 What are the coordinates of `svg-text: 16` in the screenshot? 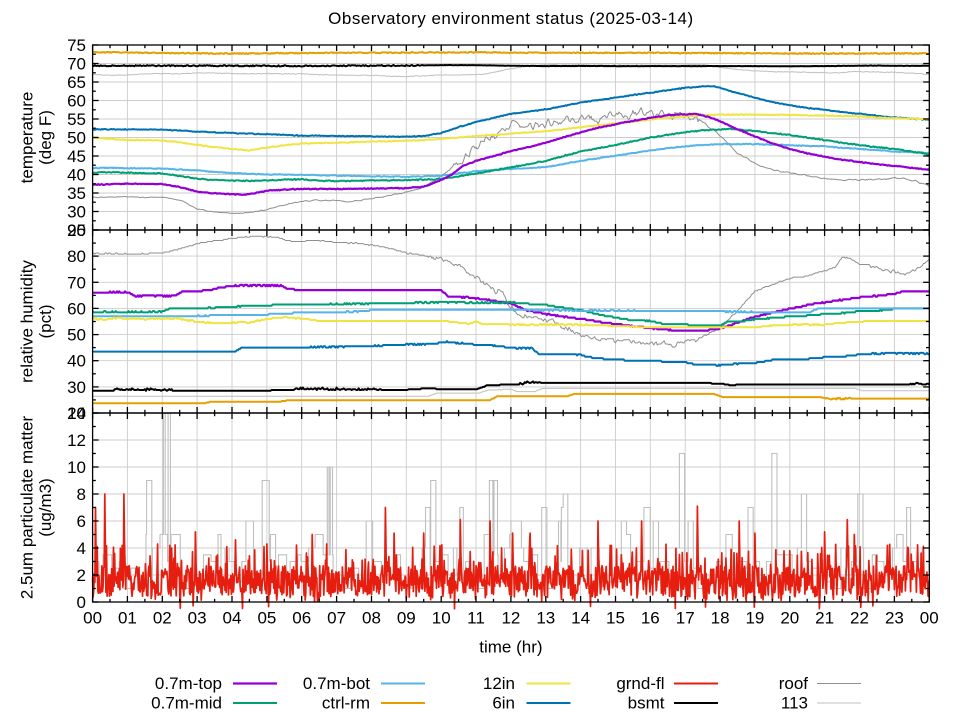 It's located at (650, 618).